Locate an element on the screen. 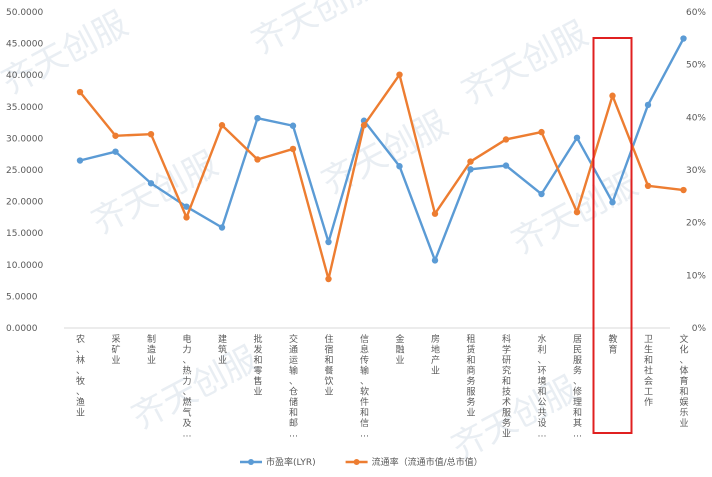 This screenshot has width=712, height=477. right-tick-label: 40% is located at coordinates (696, 118).